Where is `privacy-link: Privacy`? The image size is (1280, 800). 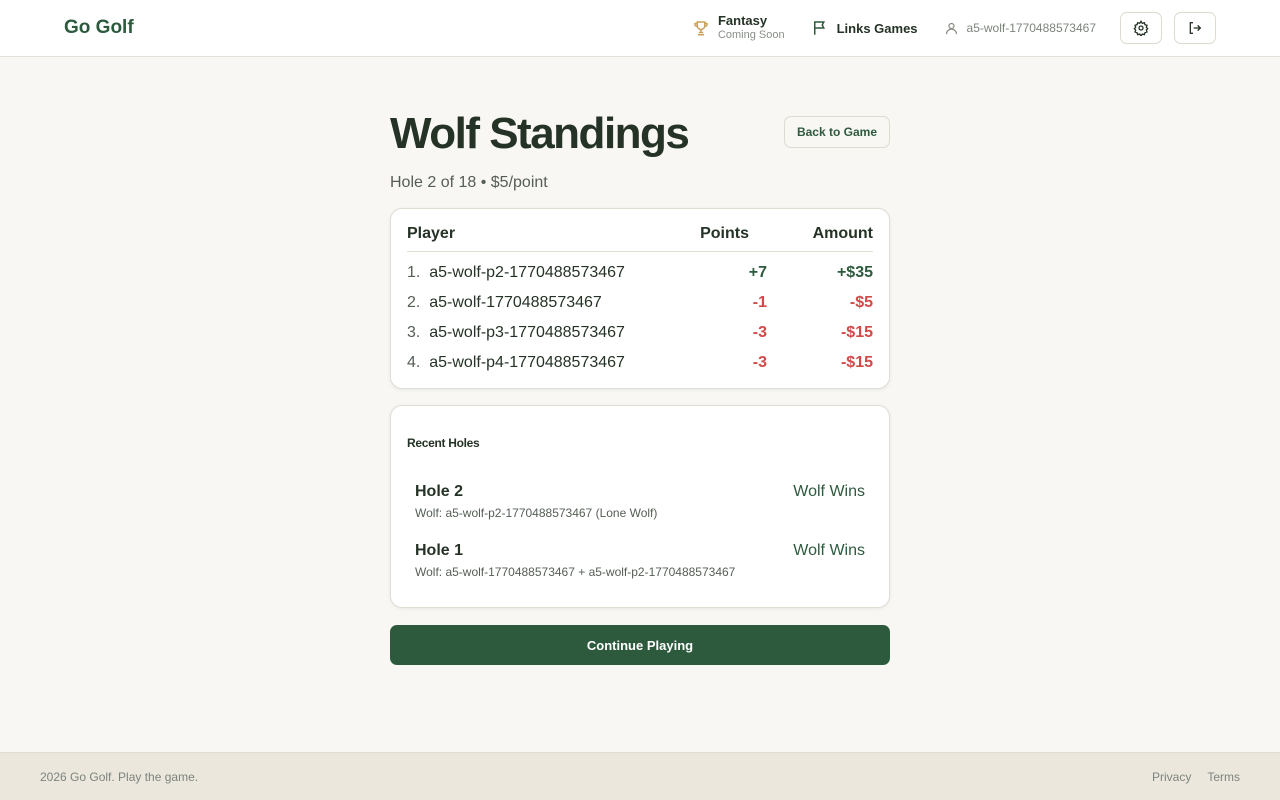
privacy-link: Privacy is located at coordinates (1171, 776).